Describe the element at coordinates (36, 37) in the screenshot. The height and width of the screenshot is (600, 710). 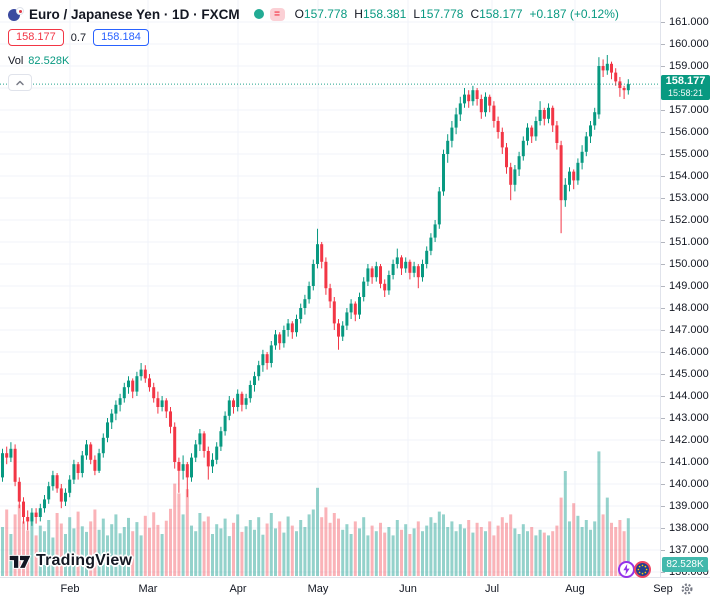
I see `sell-bid-button: 158.177` at that location.